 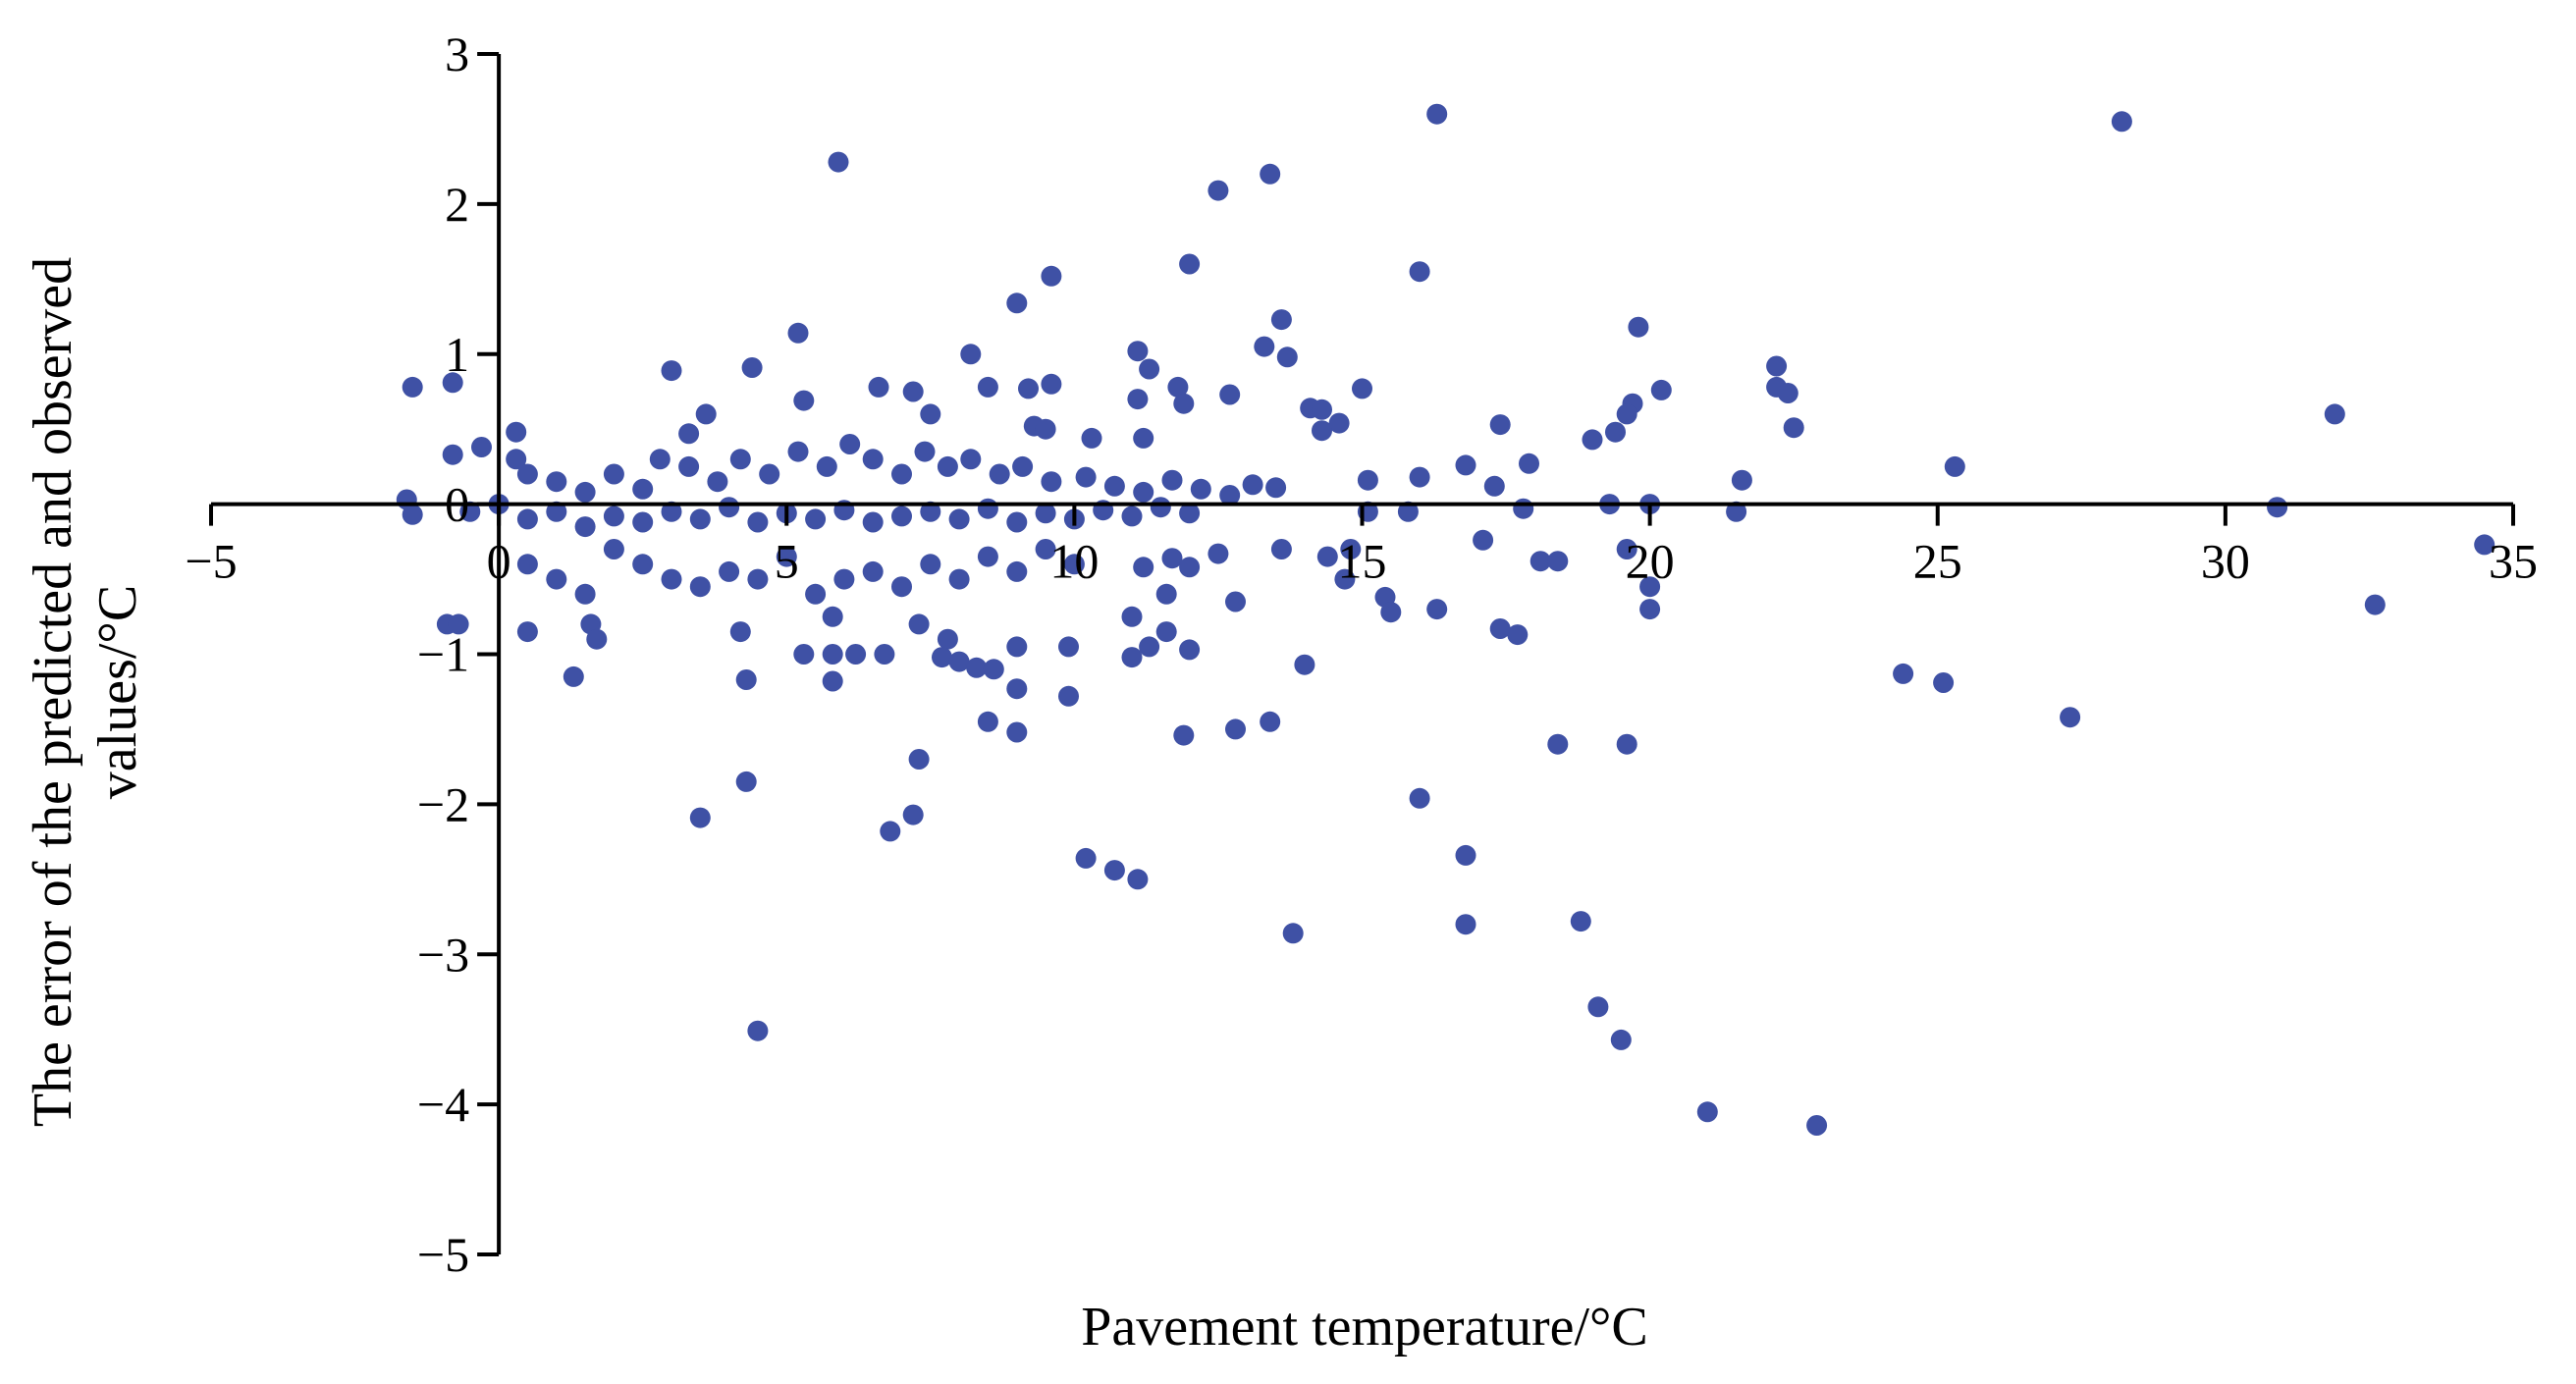 I want to click on y-axis-title-line-1: The error of the predicted and observed, so click(x=53, y=692).